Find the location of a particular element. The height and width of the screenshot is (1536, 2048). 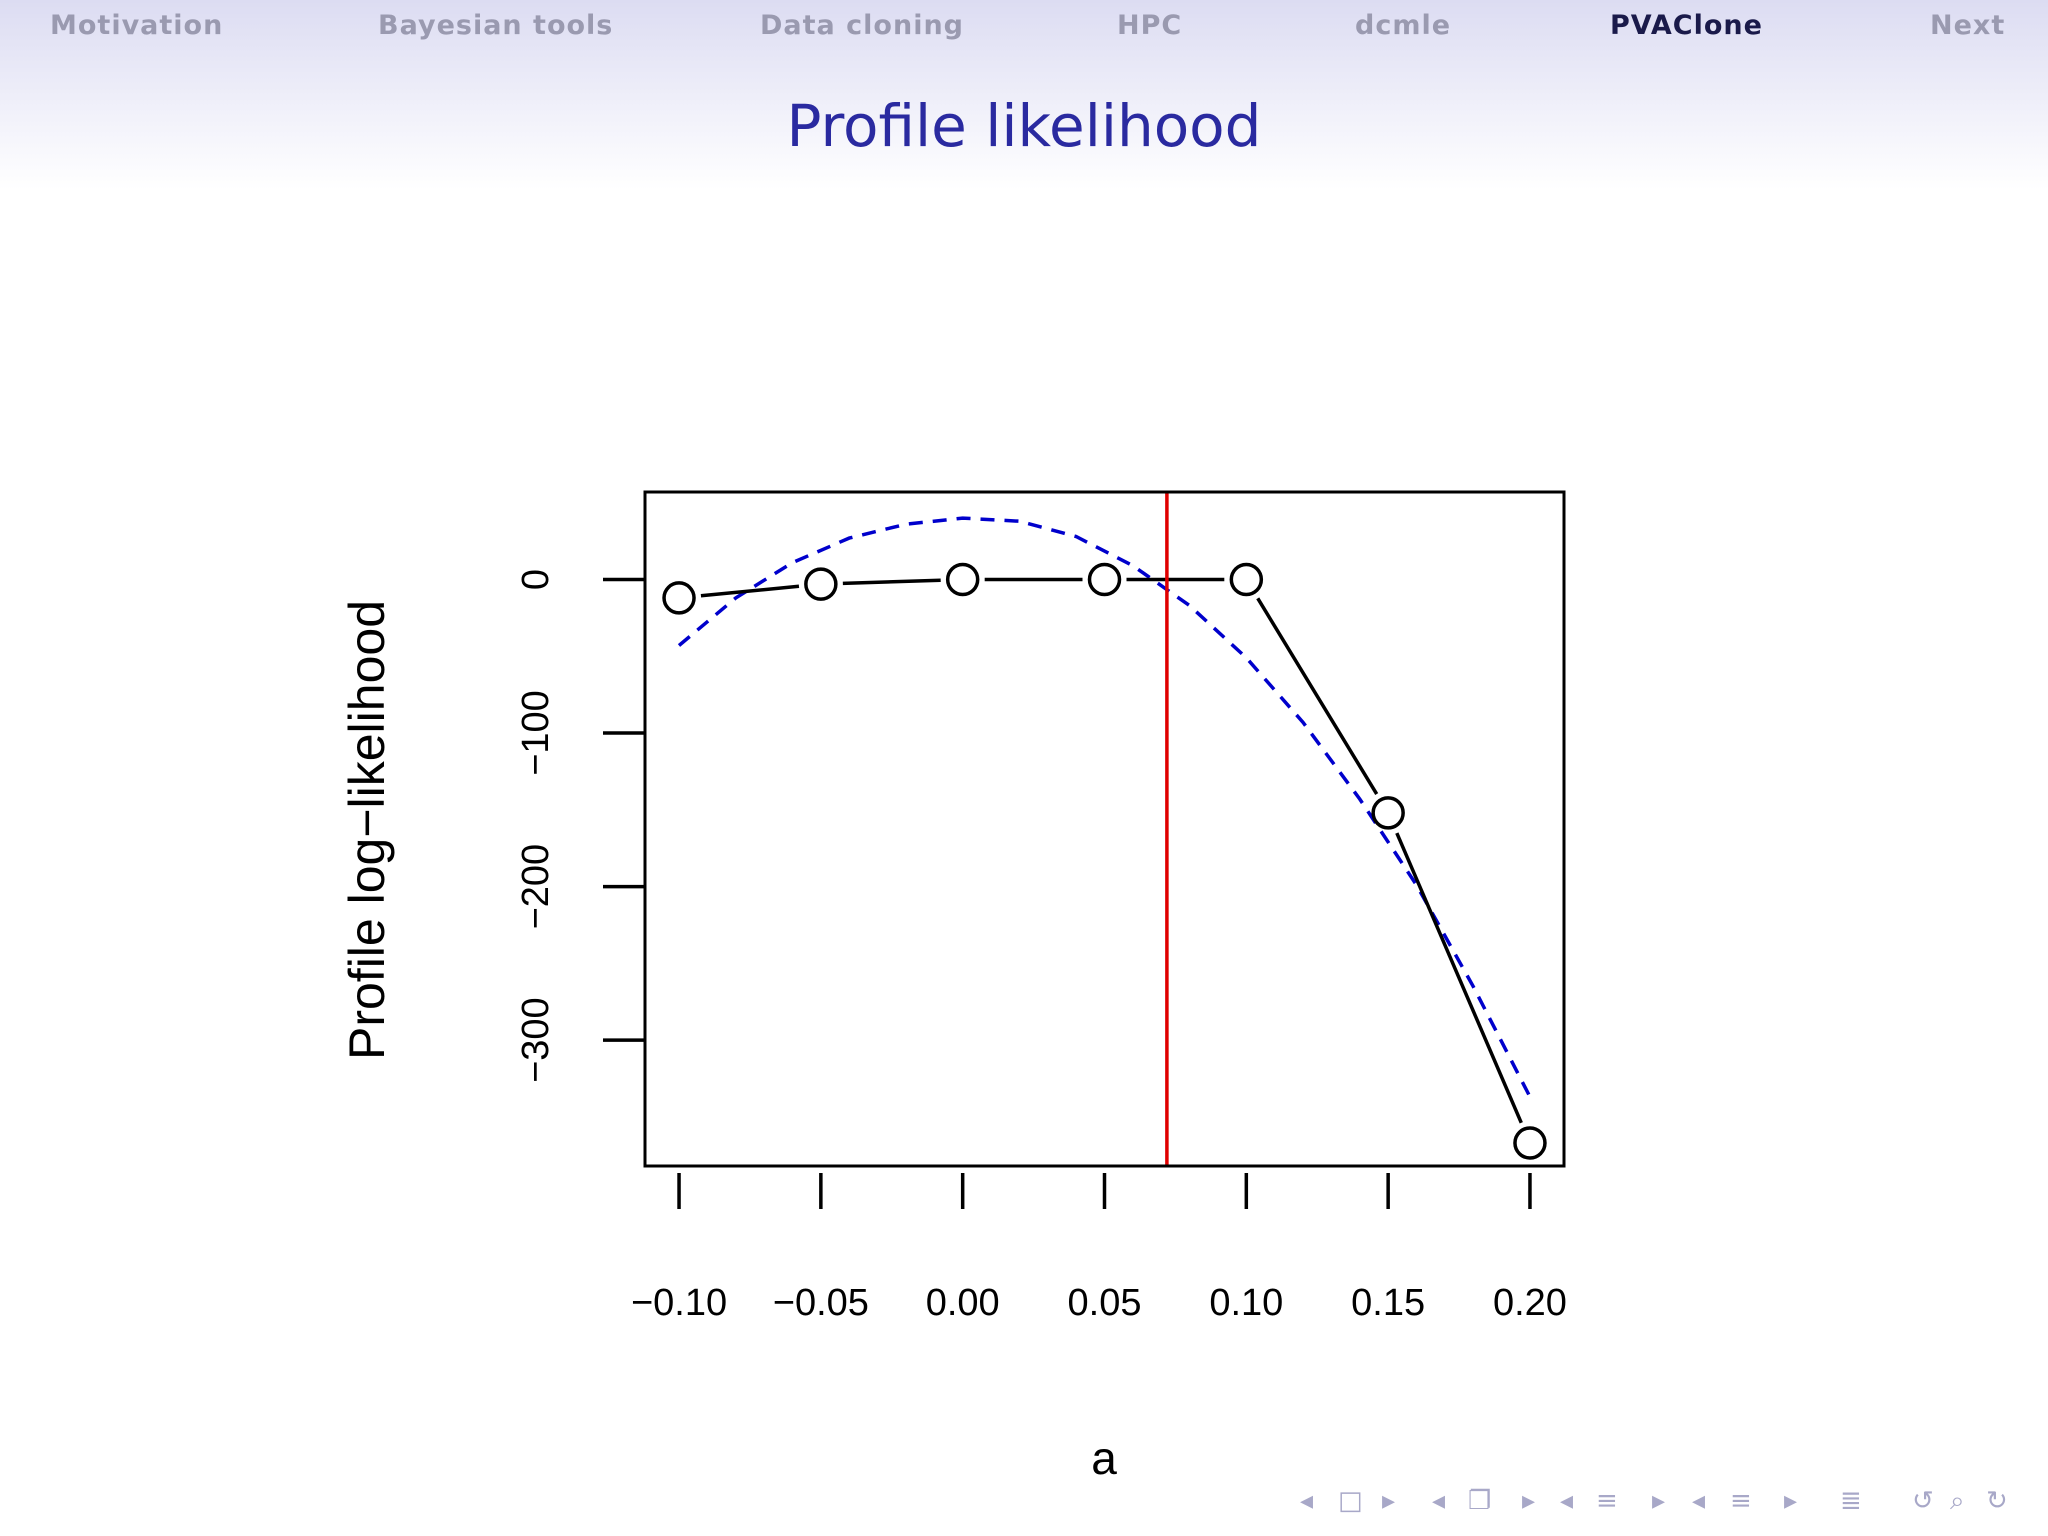

presentation-icon: ≡ is located at coordinates (1741, 1501).